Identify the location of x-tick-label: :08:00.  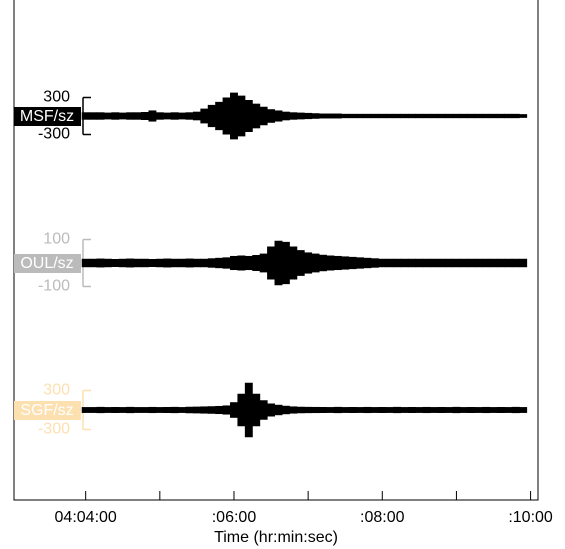
(382, 517).